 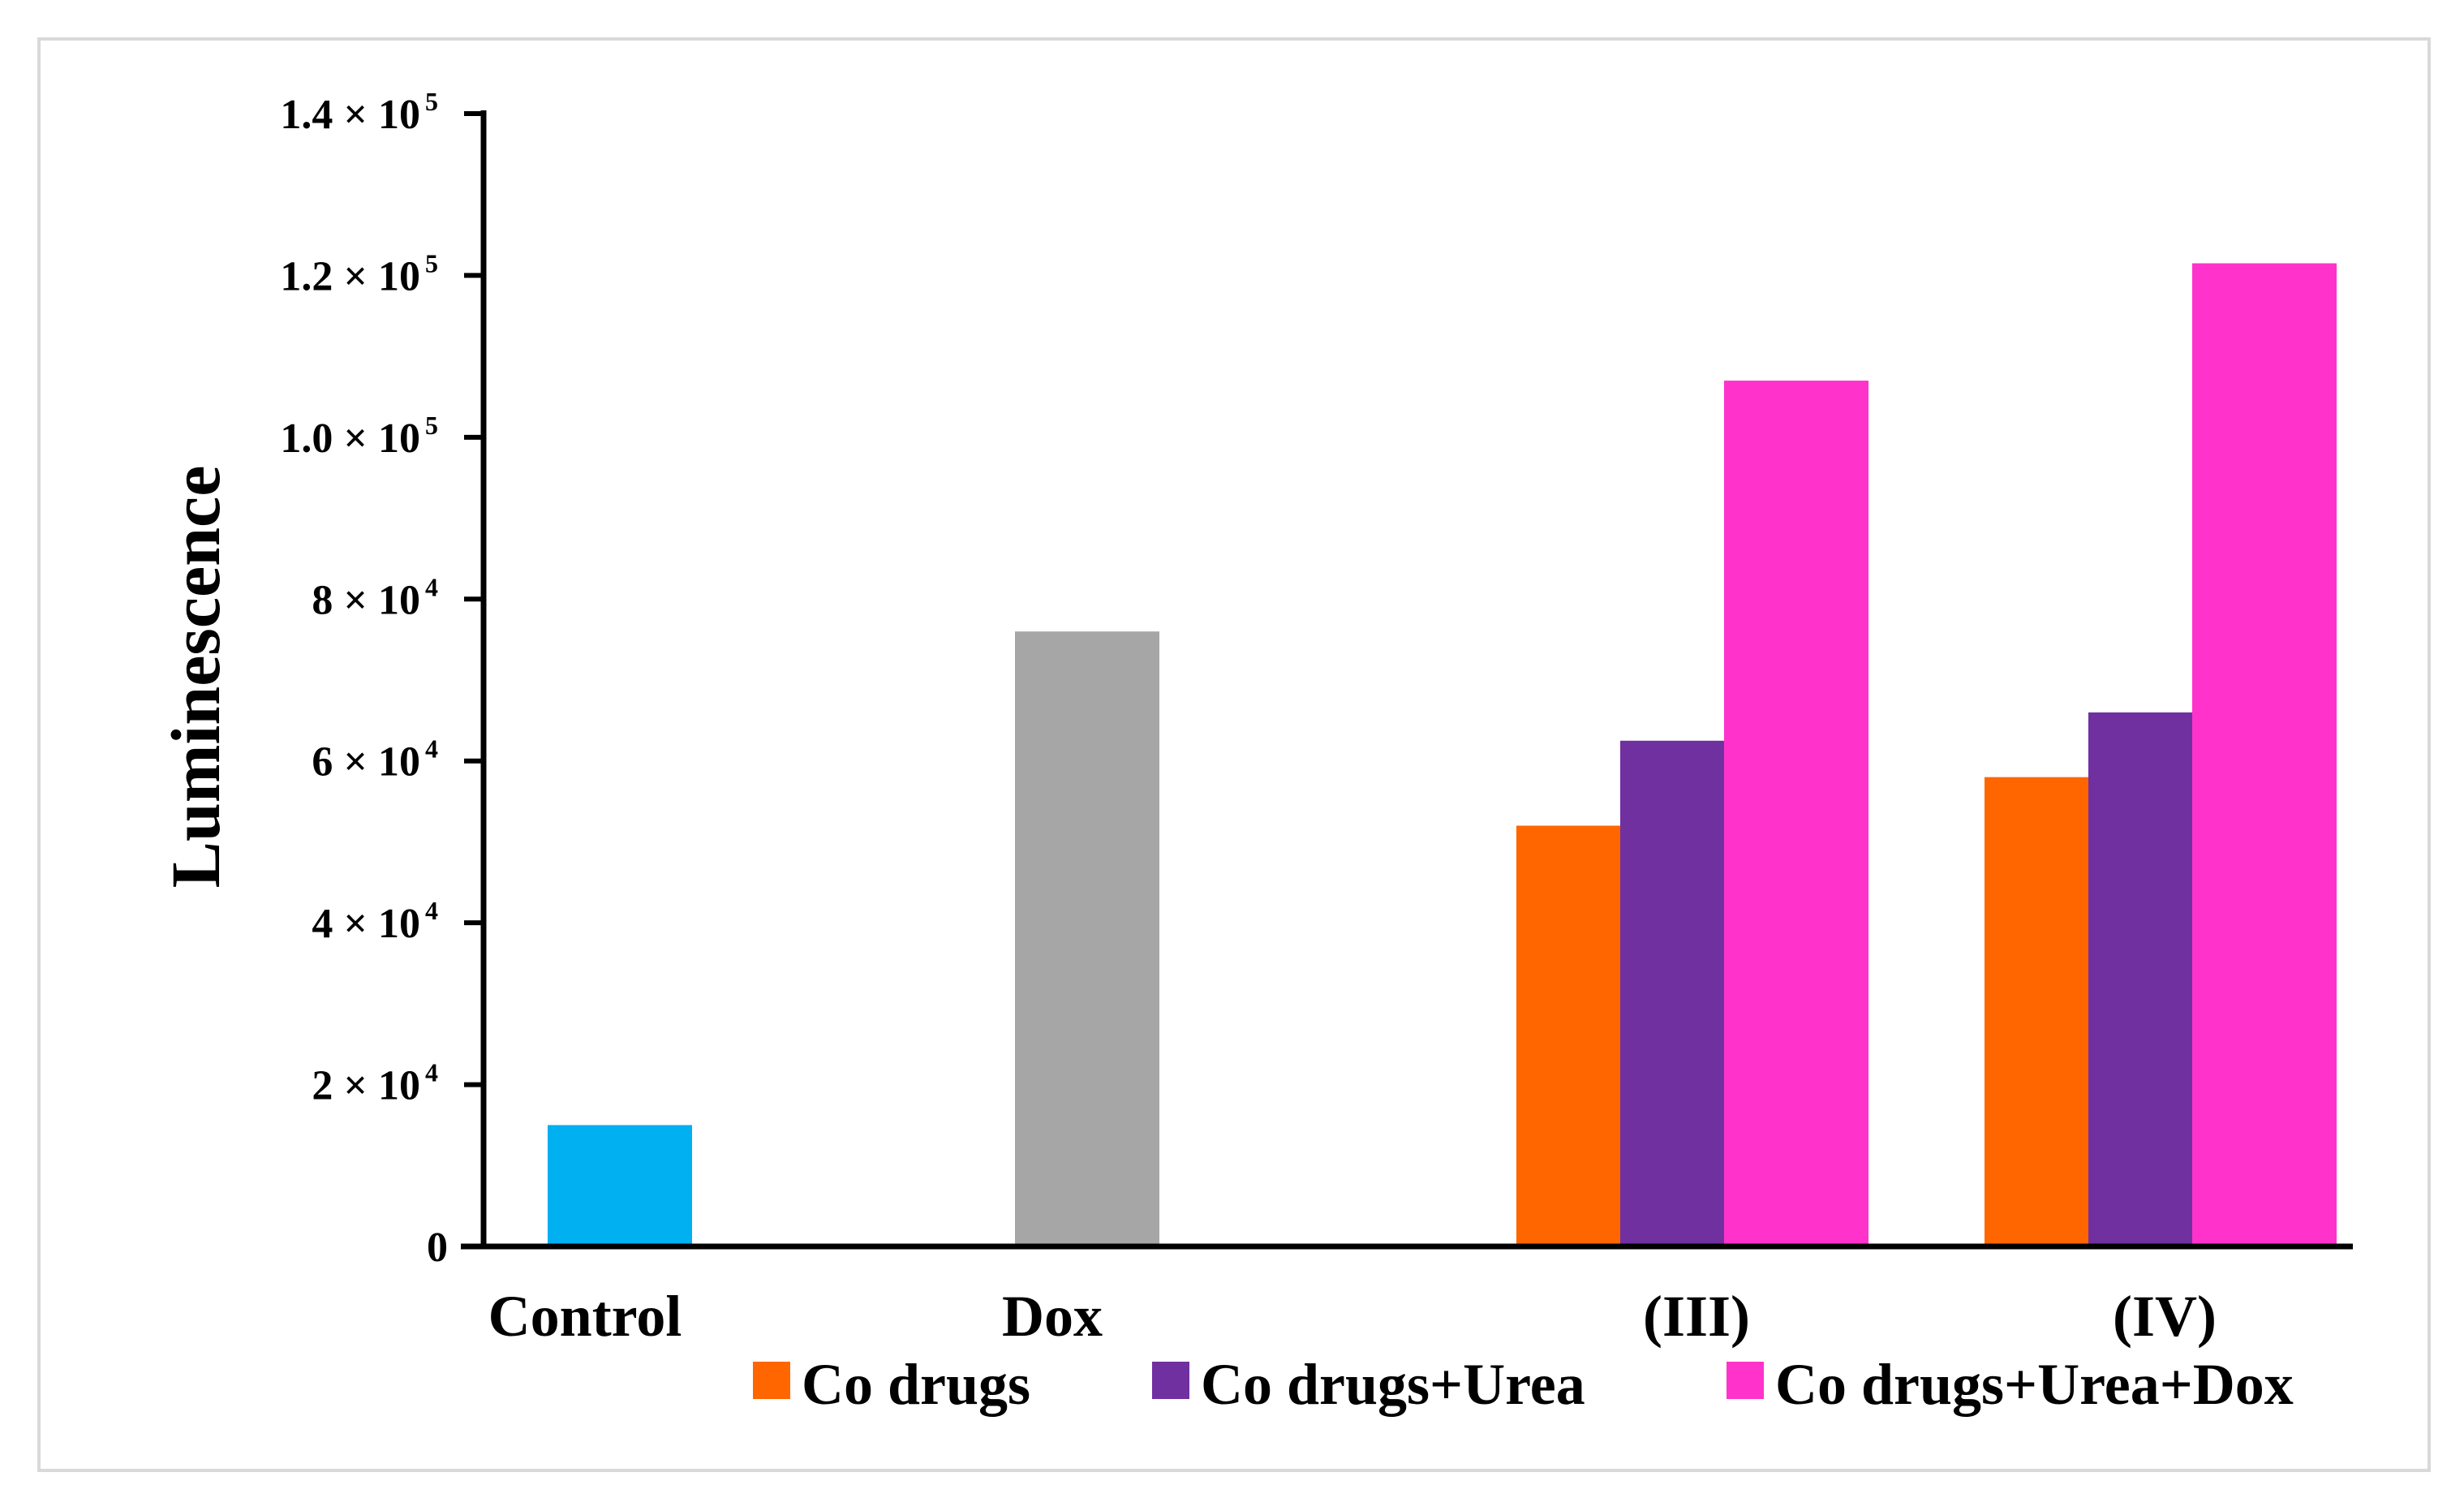 I want to click on bar-iii-co-drugs, so click(x=1568, y=1035).